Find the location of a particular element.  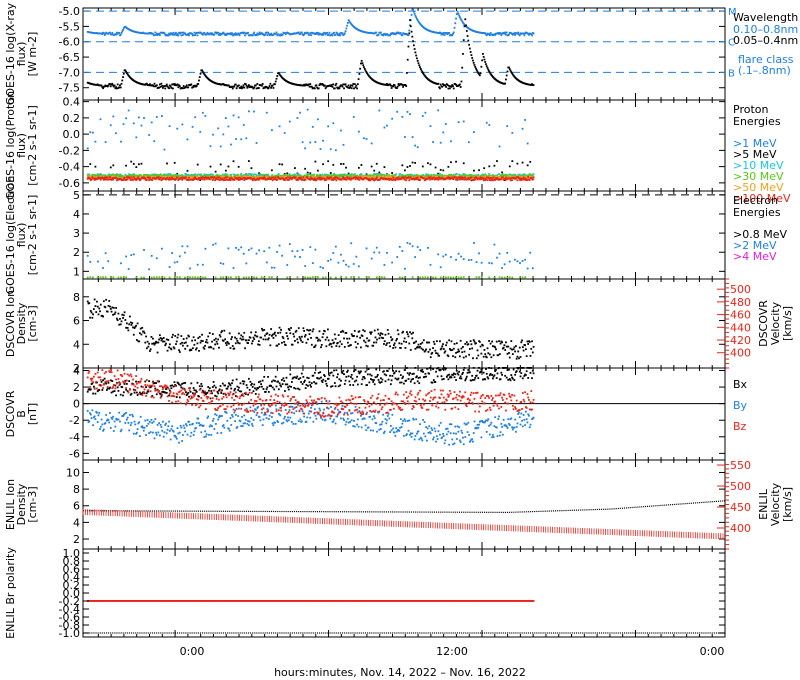

legend-entry: >5 MeV is located at coordinates (755, 154).